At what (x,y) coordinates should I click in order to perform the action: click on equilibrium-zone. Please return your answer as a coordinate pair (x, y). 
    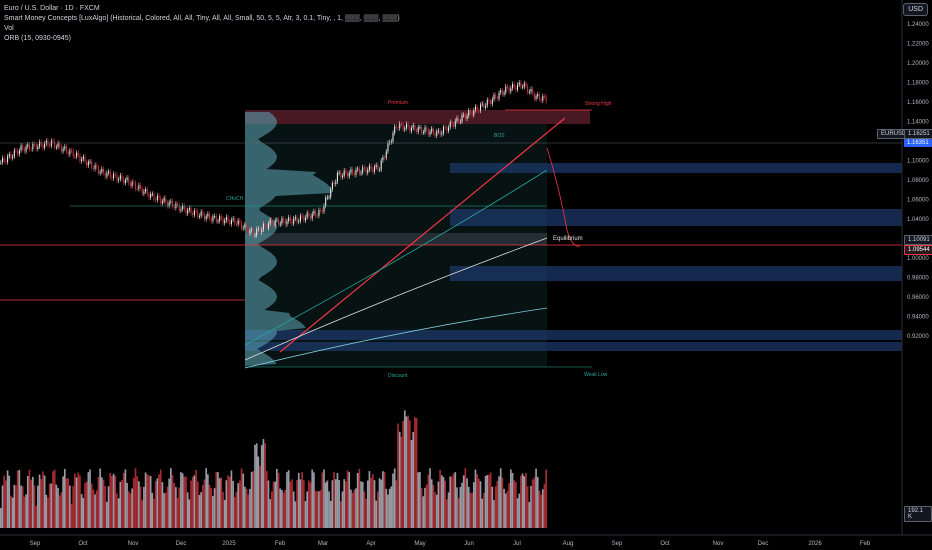
    Looking at the image, I should click on (396, 239).